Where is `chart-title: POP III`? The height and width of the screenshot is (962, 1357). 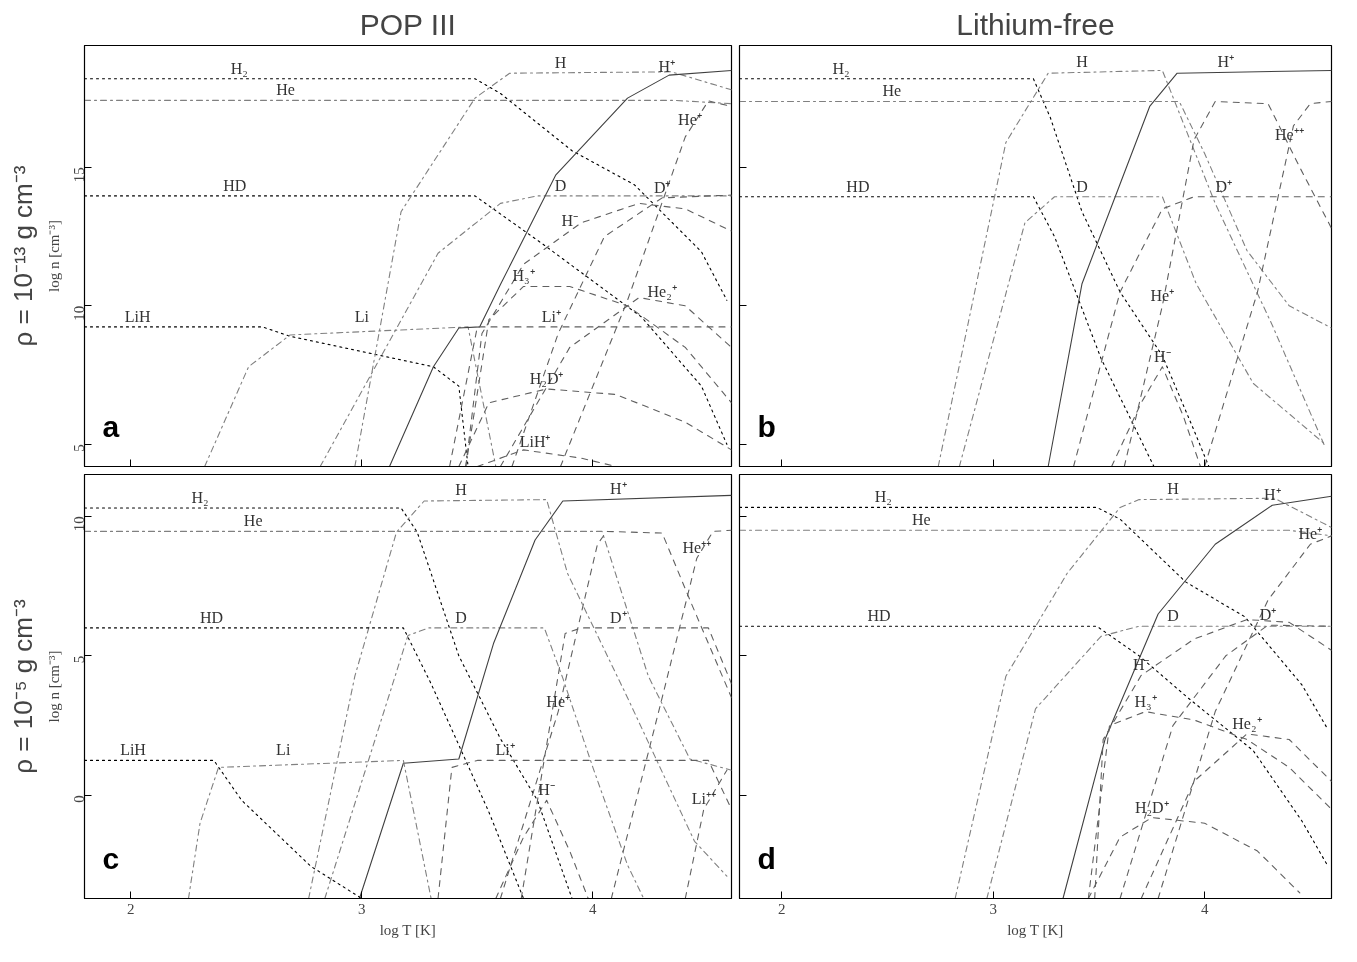 chart-title: POP III is located at coordinates (407, 24).